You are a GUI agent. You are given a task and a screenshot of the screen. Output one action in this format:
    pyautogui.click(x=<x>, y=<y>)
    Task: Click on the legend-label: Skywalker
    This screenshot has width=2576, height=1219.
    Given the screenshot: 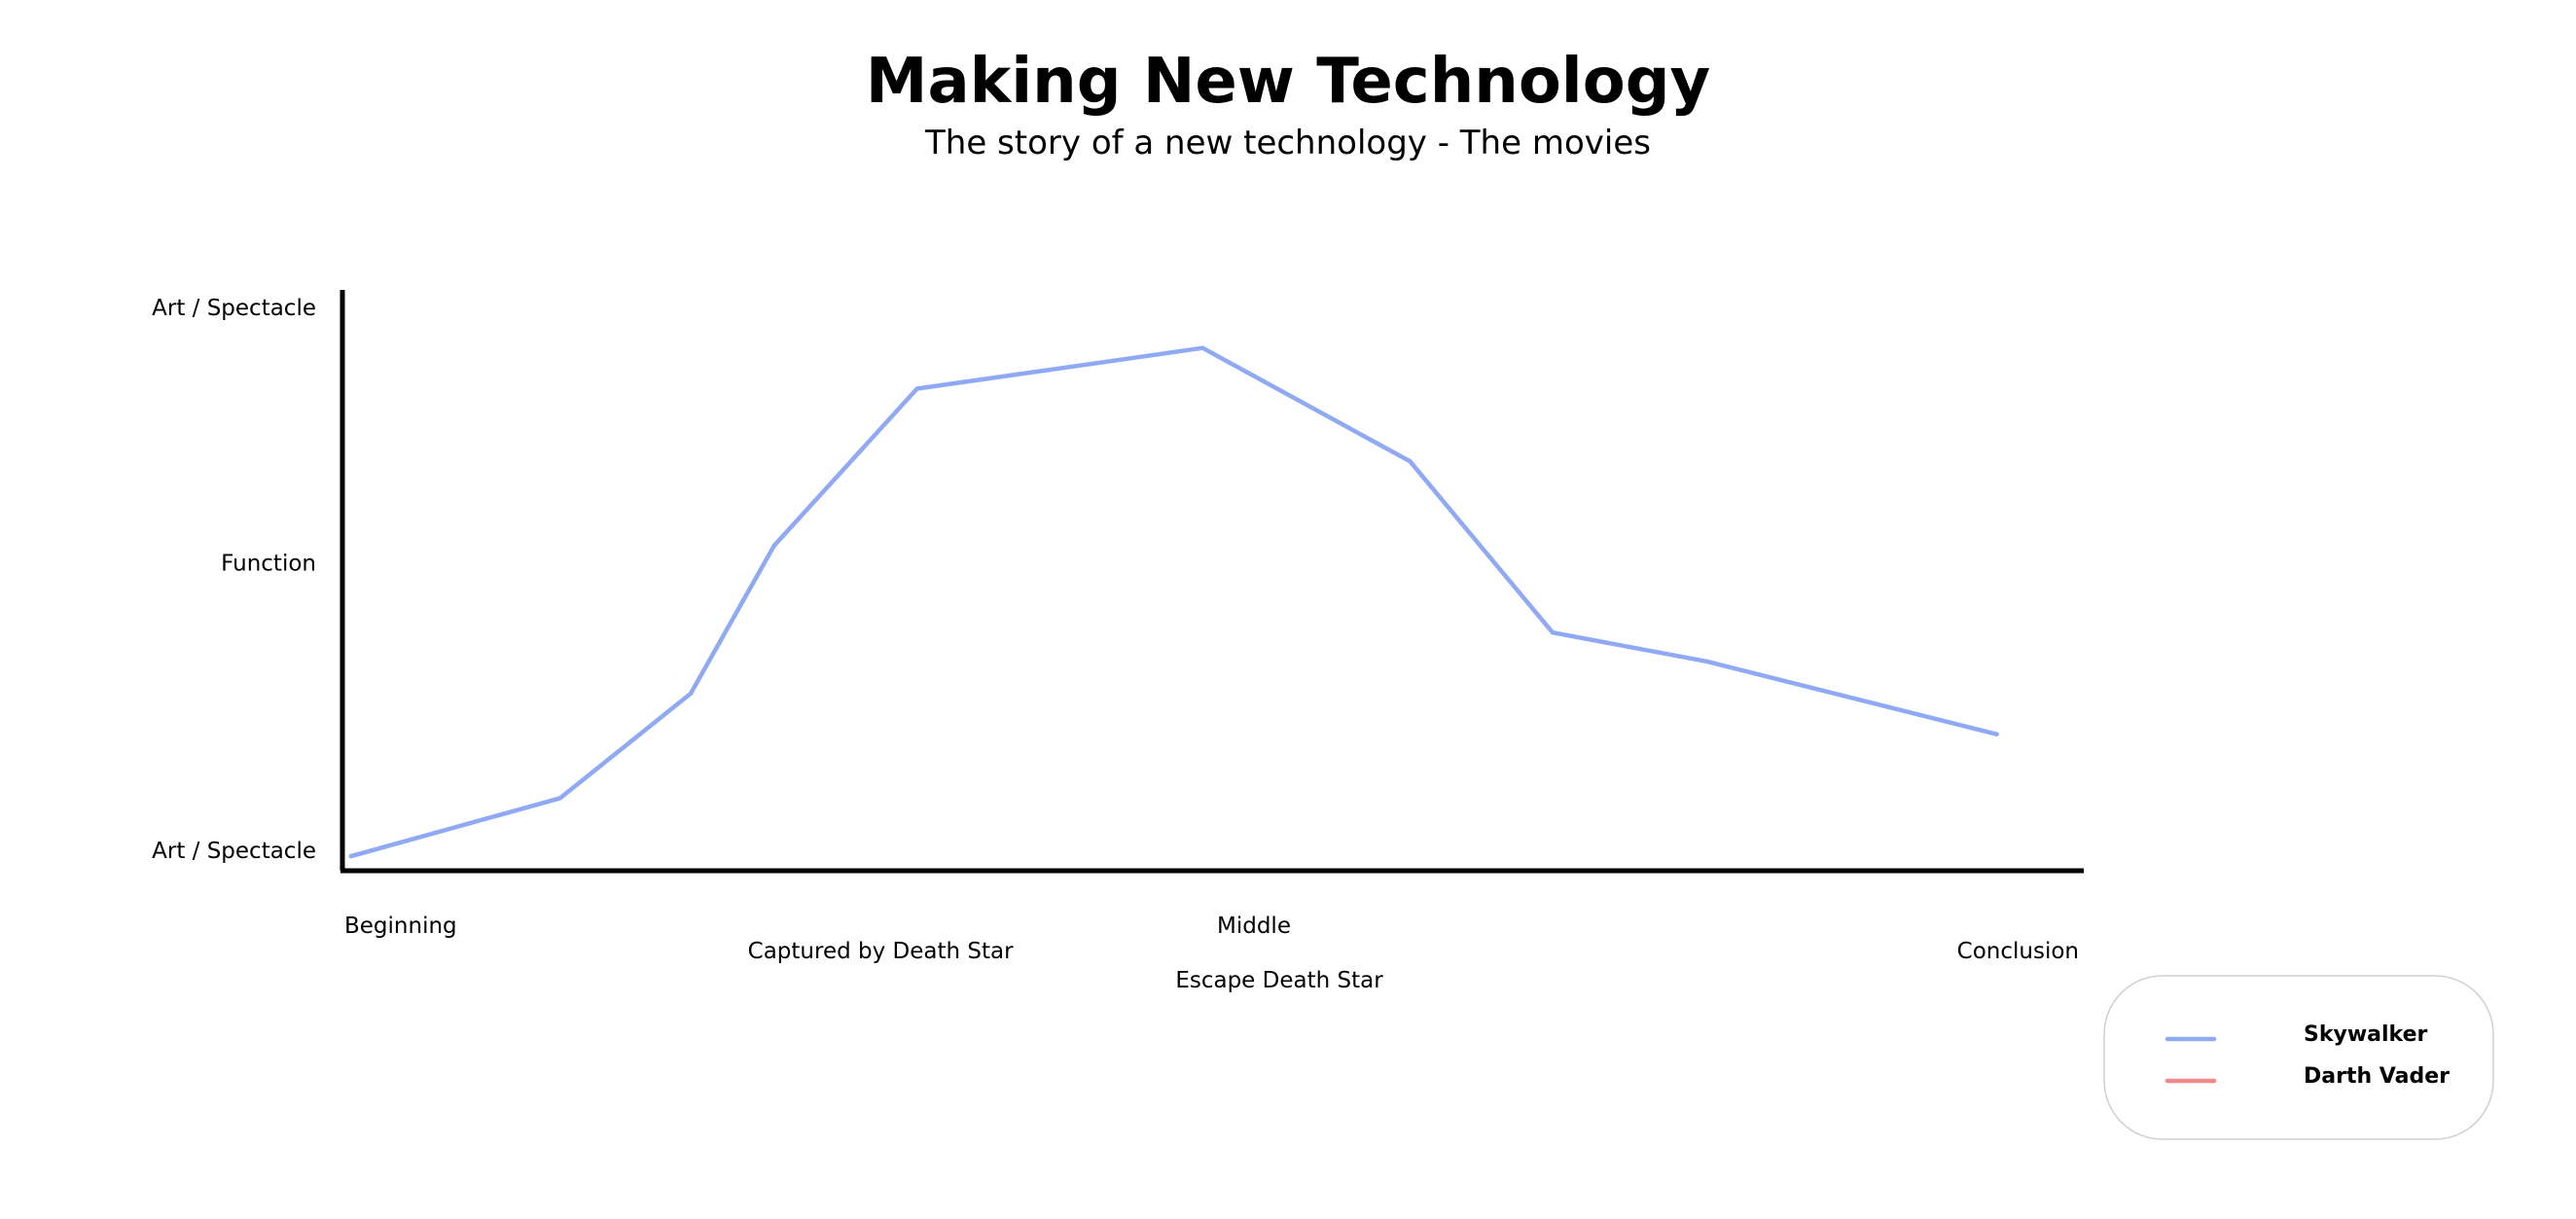 What is the action you would take?
    pyautogui.click(x=2365, y=1034)
    